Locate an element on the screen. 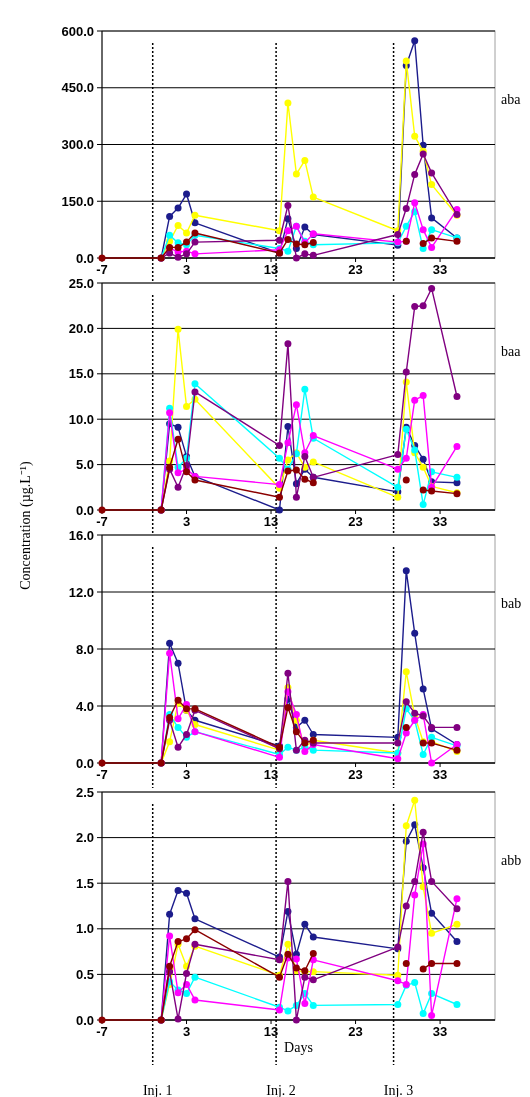  y-tick-label: 2.5 is located at coordinates (84, 792).